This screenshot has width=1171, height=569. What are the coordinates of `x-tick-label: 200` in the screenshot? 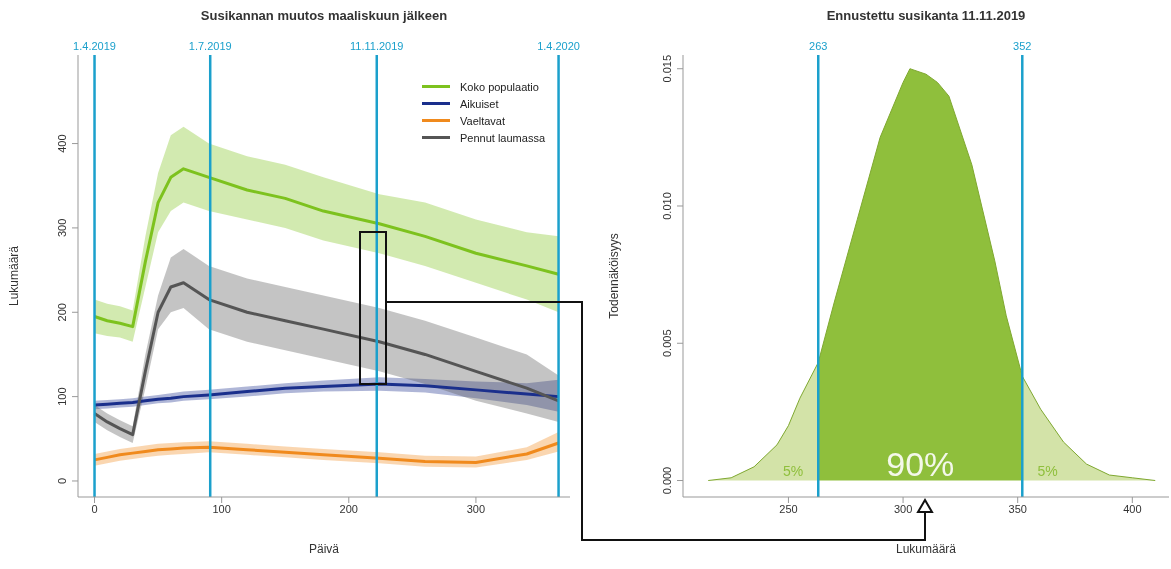 It's located at (348, 508).